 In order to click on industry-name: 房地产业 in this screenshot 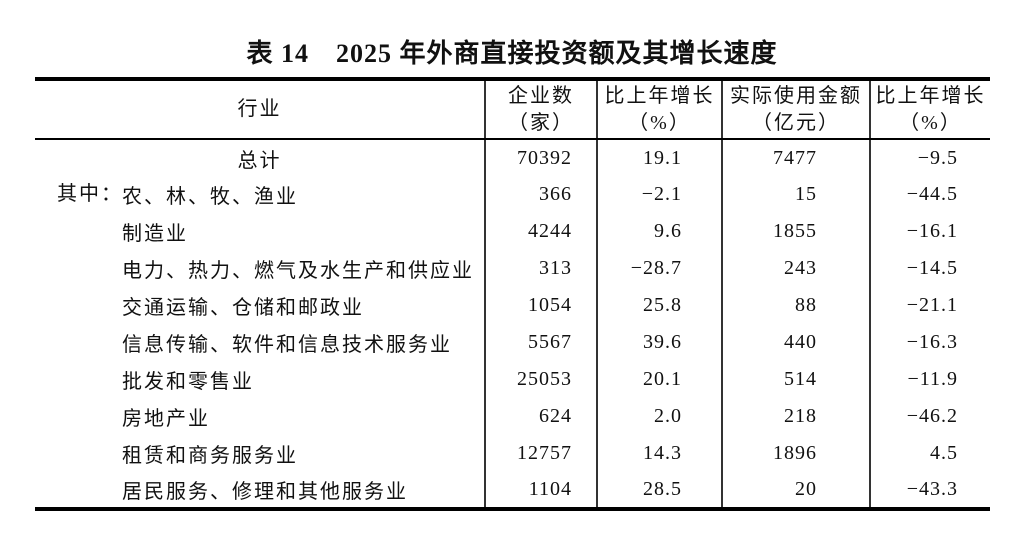, I will do `click(166, 419)`.